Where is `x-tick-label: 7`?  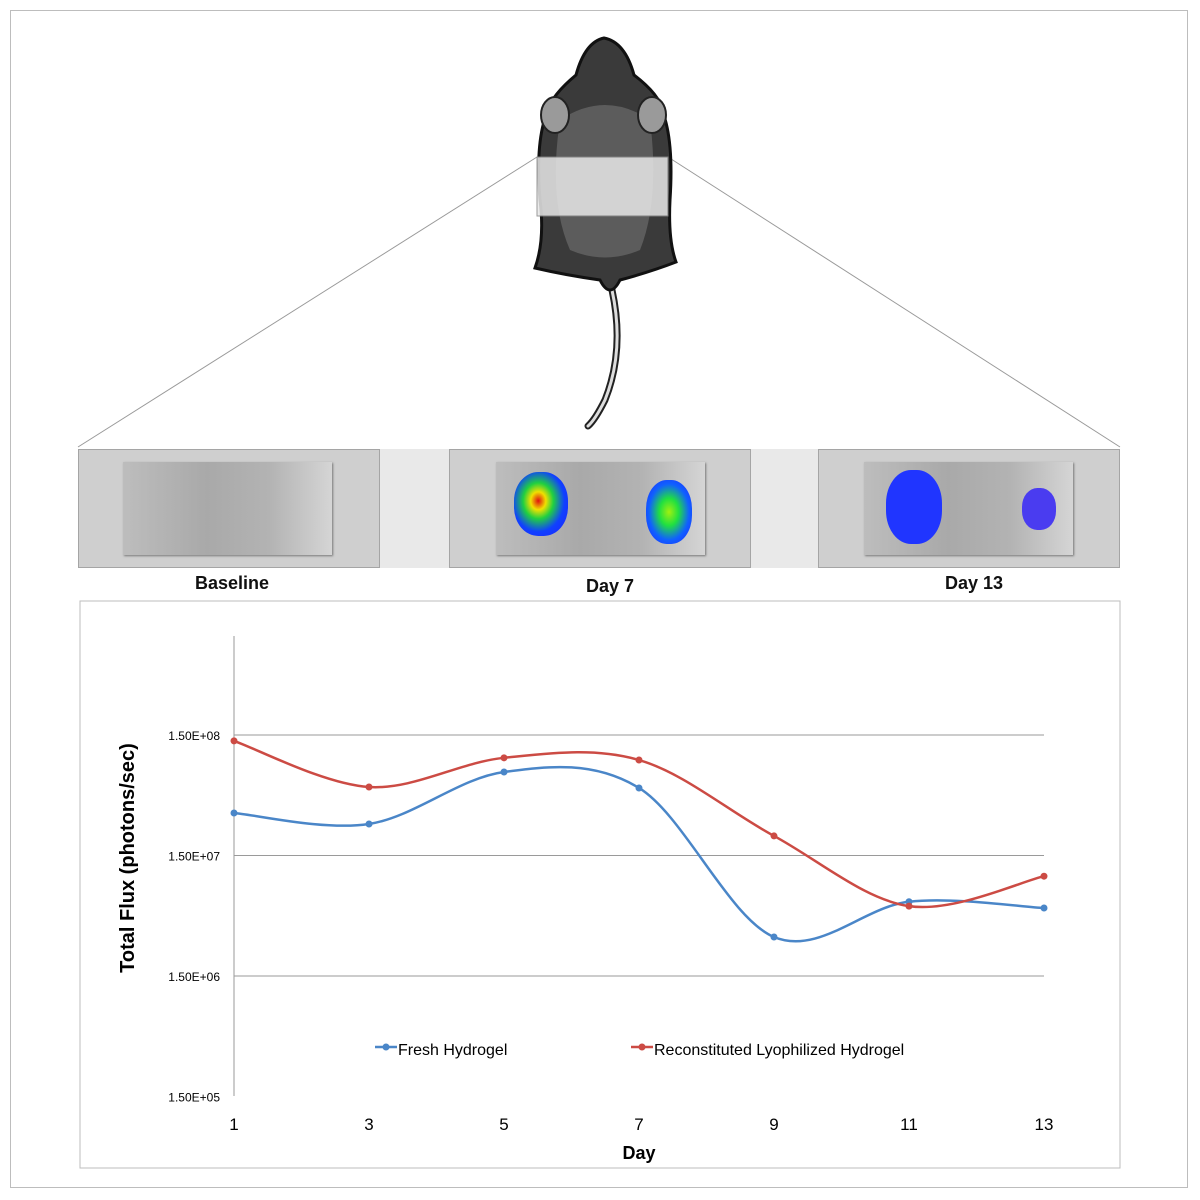
x-tick-label: 7 is located at coordinates (638, 1124).